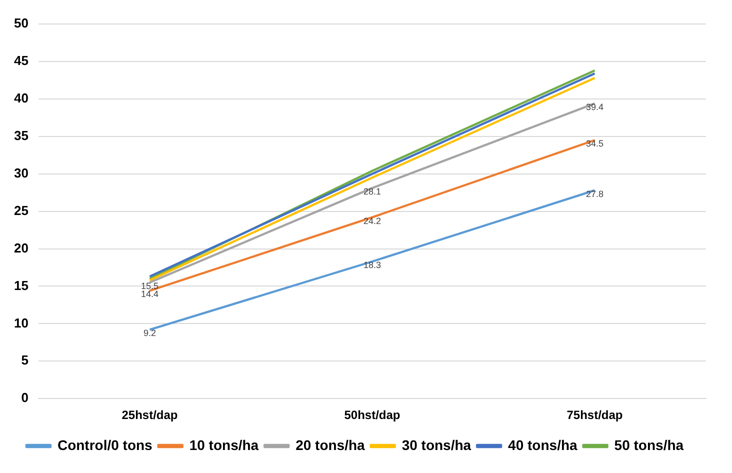 The width and height of the screenshot is (732, 473). Describe the element at coordinates (331, 444) in the screenshot. I see `legend-label: 20 tons/ha` at that location.